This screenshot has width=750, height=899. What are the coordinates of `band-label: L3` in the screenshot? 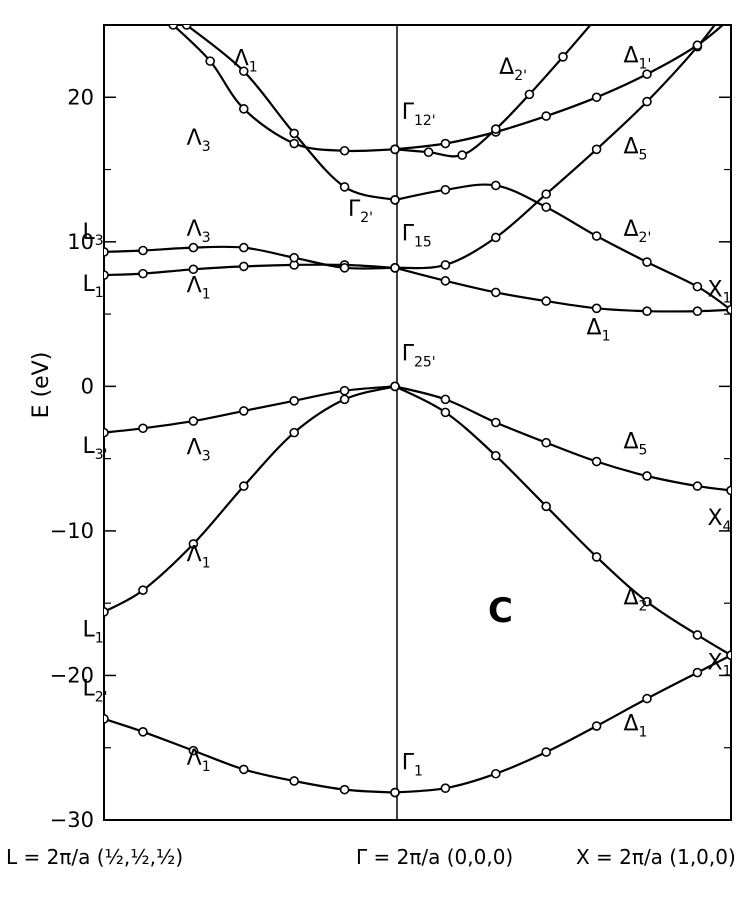 It's located at (92, 234).